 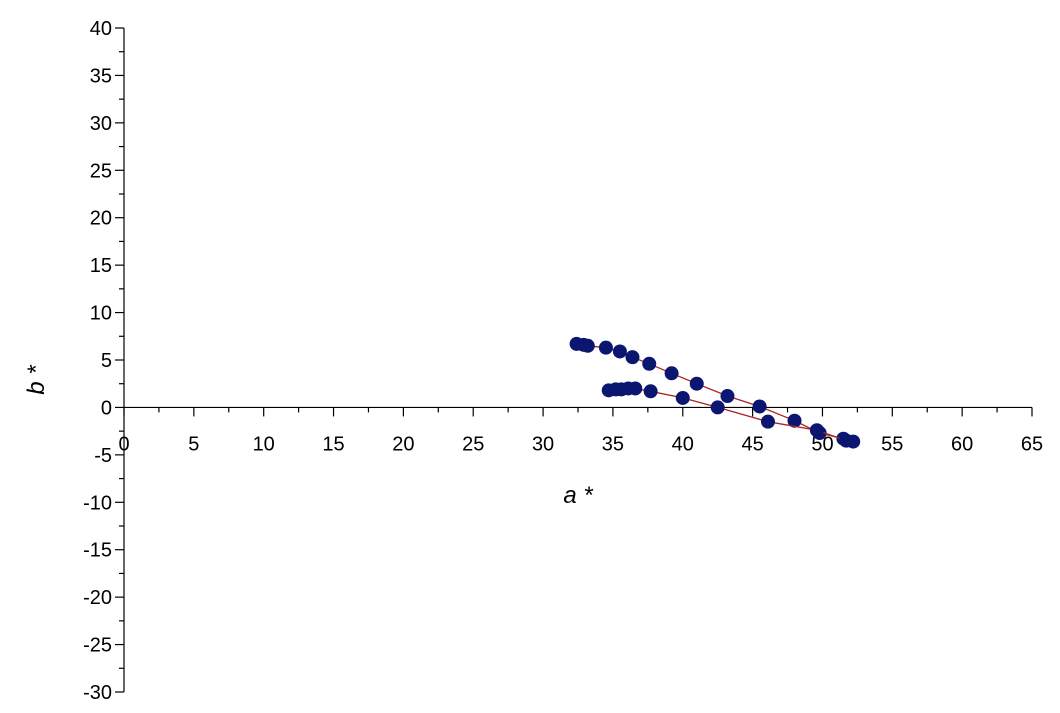 I want to click on x-tick-label: 5, so click(x=193, y=444).